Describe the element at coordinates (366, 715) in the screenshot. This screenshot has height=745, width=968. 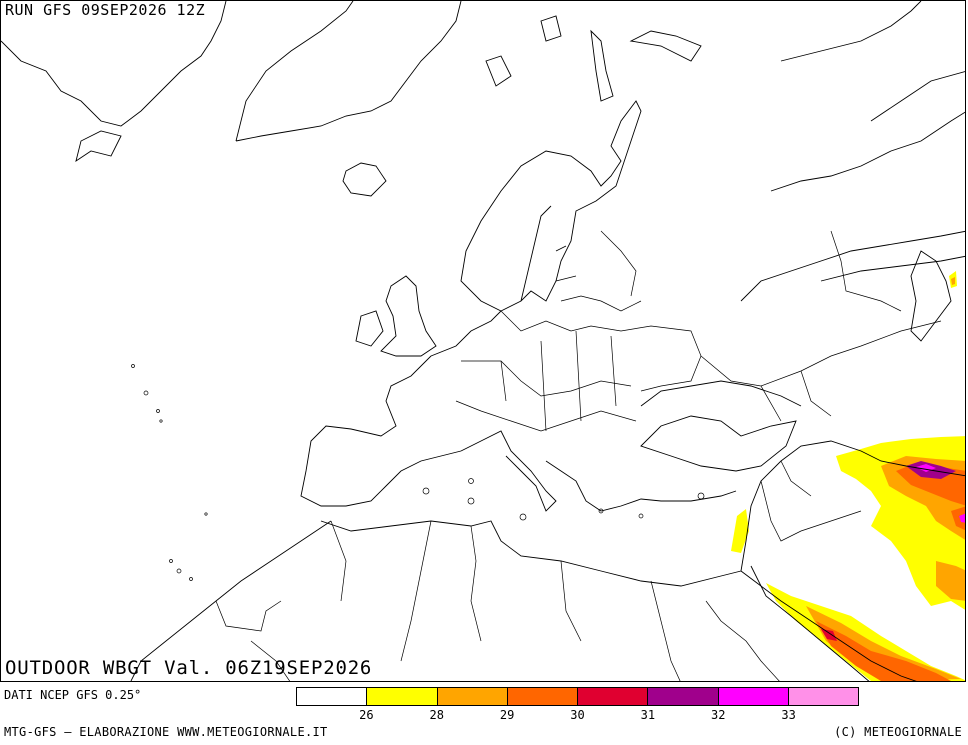
I see `legend-tick-label: 26` at that location.